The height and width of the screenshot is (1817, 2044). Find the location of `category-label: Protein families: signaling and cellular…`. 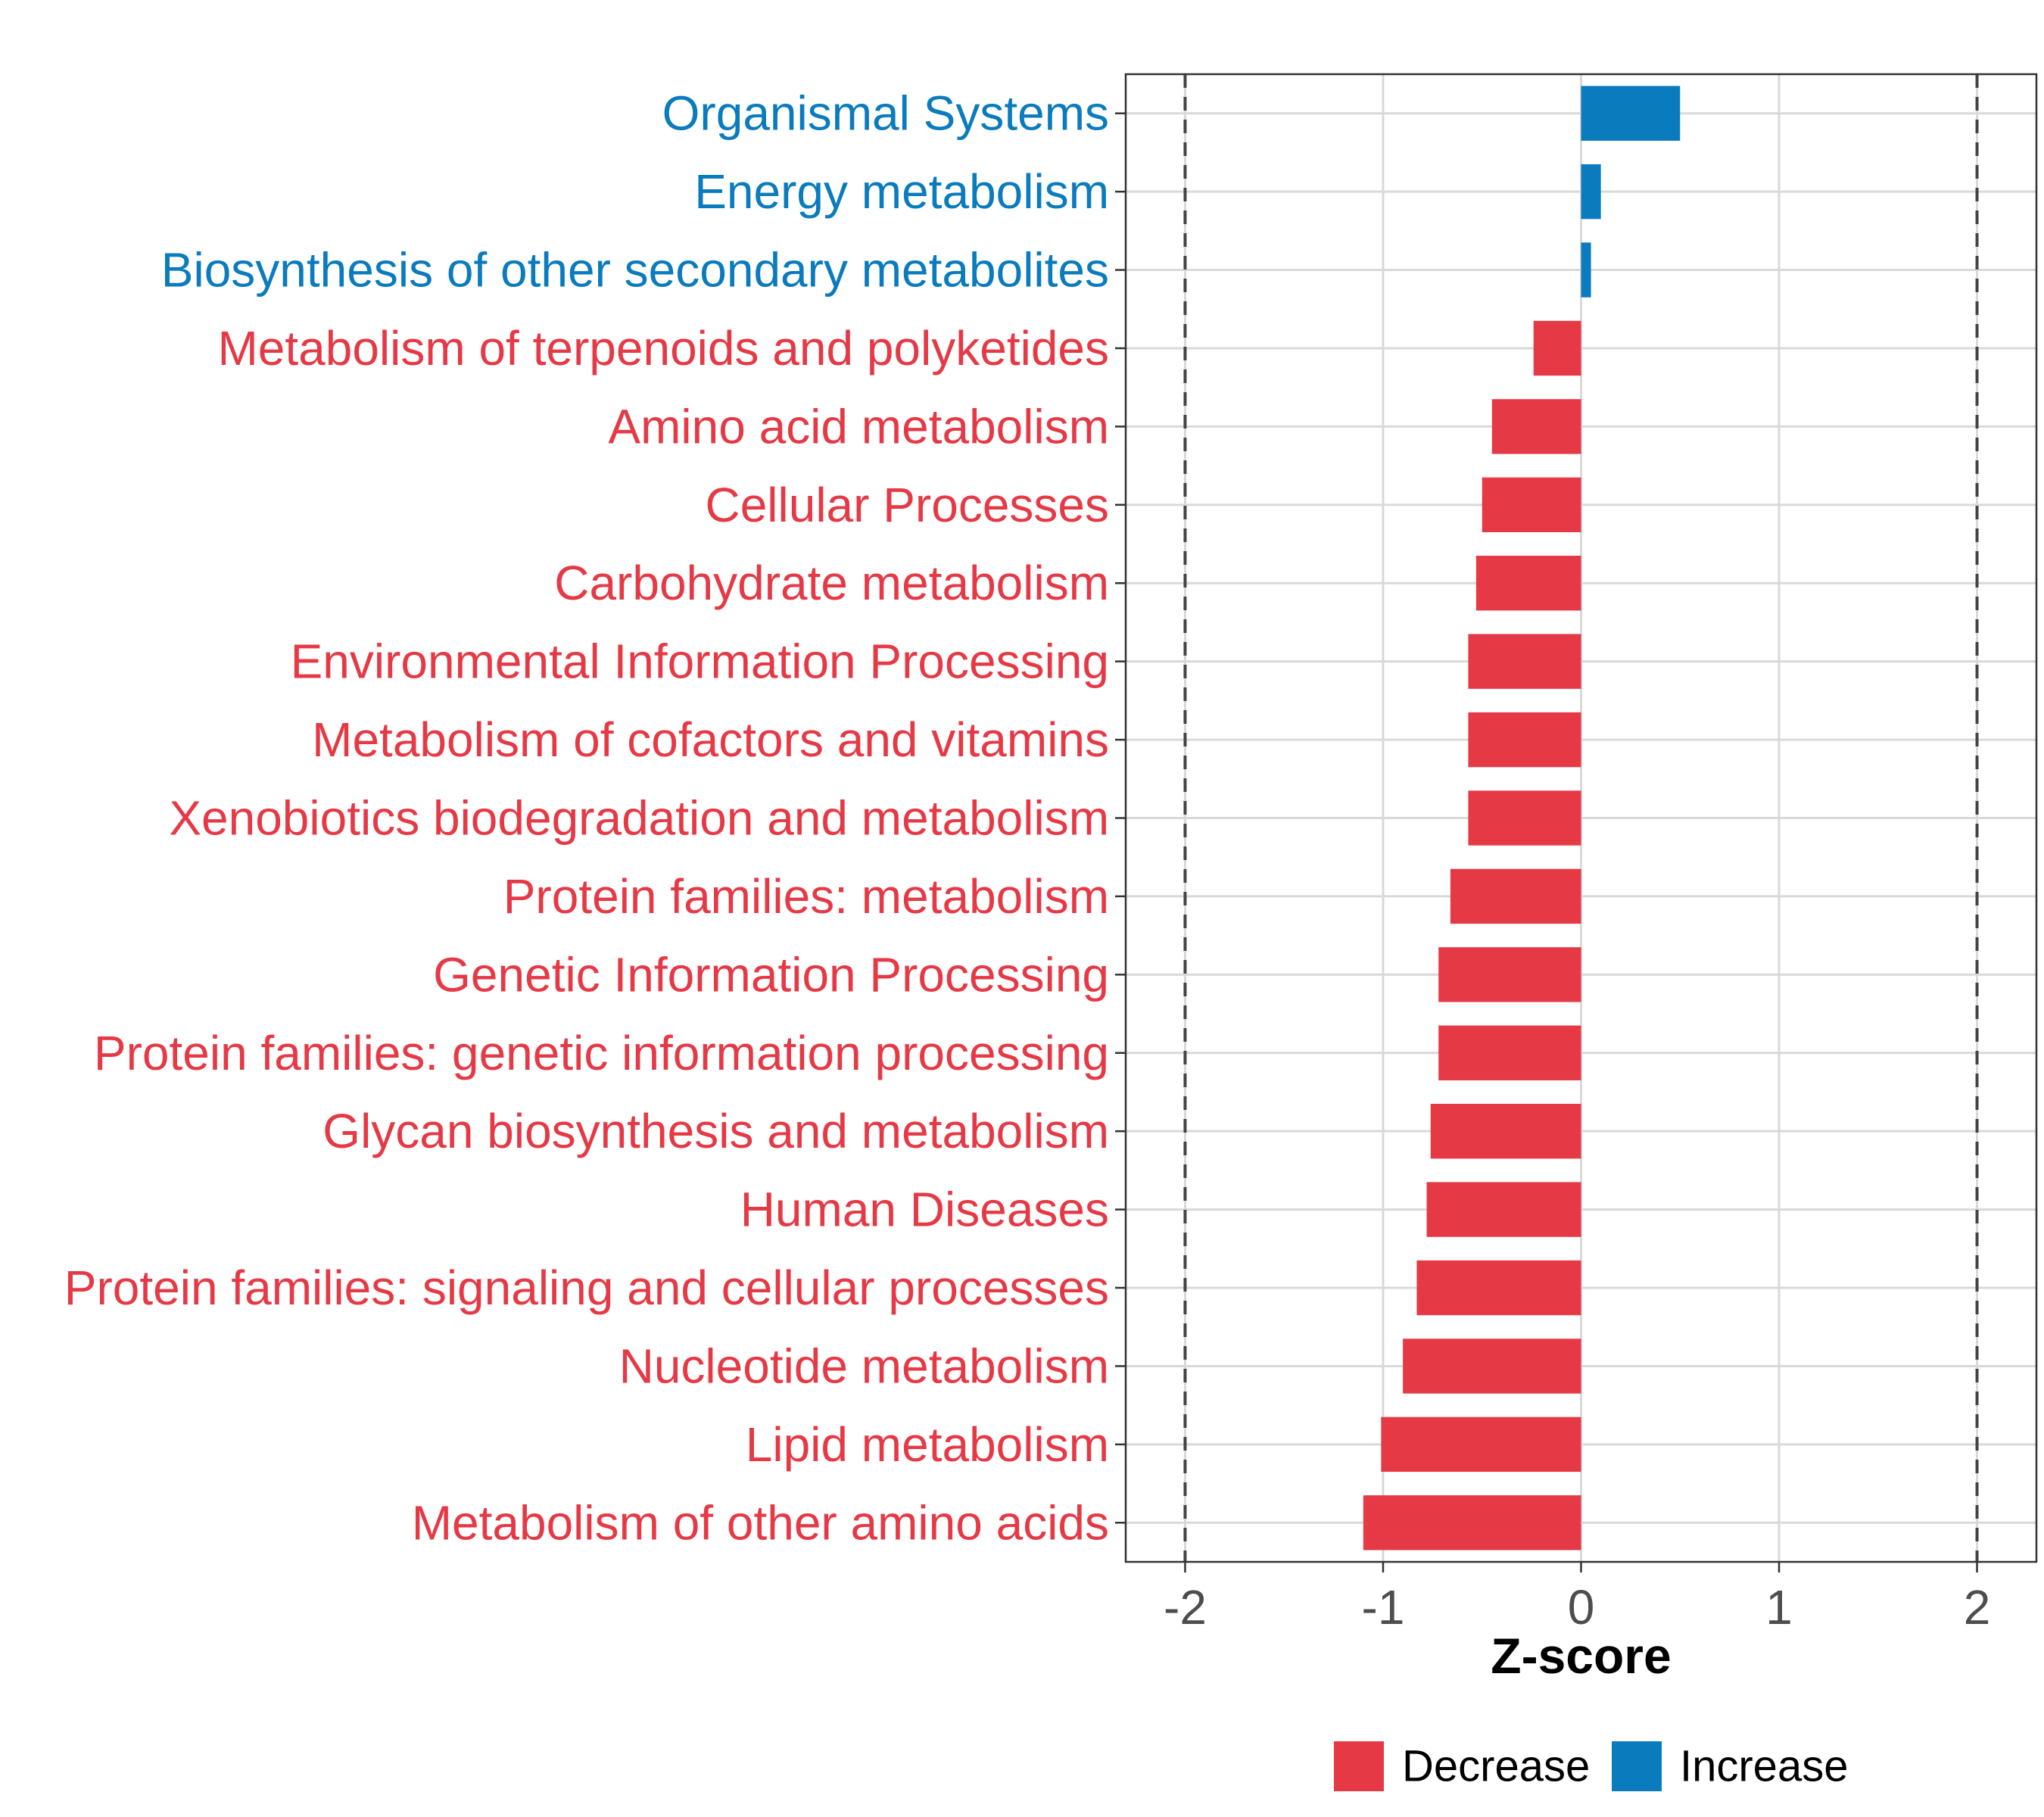

category-label: Protein families: signaling and cellular… is located at coordinates (586, 1288).